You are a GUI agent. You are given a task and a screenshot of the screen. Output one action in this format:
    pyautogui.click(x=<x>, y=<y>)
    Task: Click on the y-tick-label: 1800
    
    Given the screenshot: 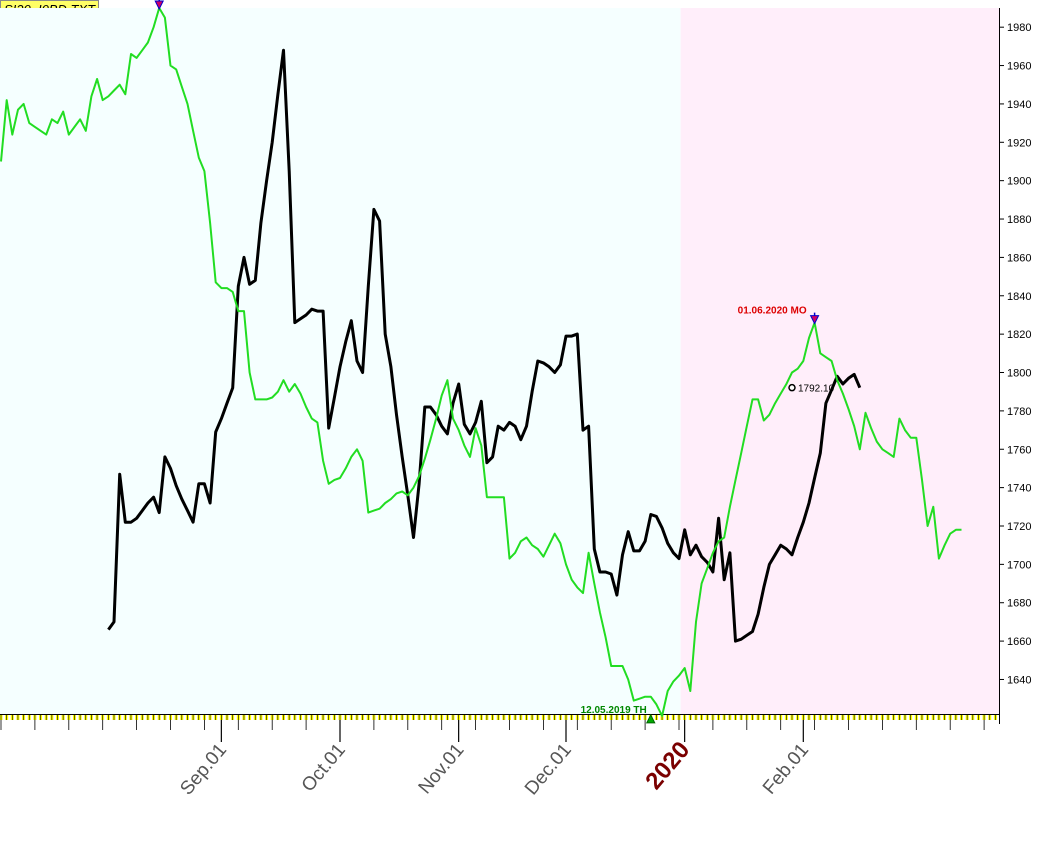 What is the action you would take?
    pyautogui.click(x=1019, y=374)
    